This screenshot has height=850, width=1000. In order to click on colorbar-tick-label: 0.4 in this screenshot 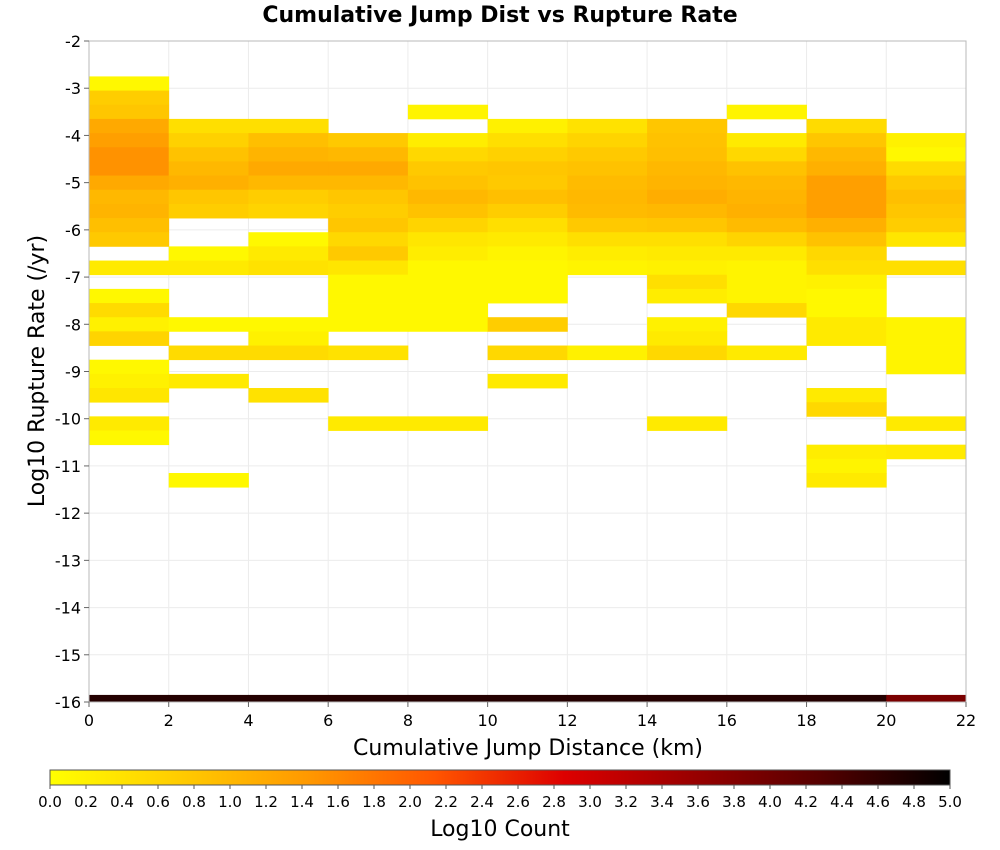, I will do `click(122, 802)`.